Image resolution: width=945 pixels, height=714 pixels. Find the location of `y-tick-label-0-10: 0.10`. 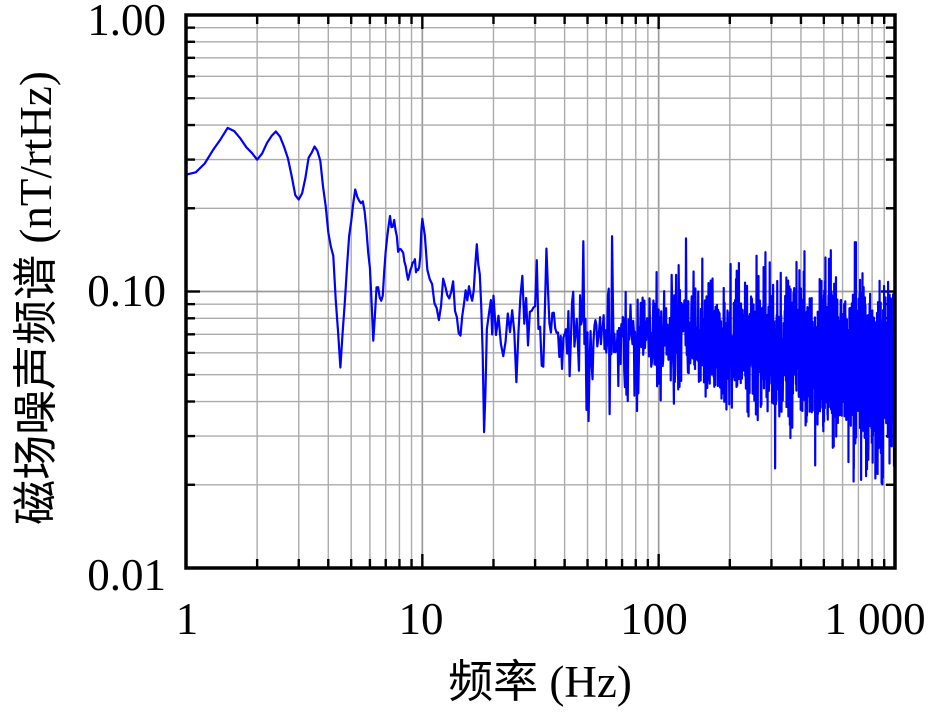

y-tick-label-0-10: 0.10 is located at coordinates (126, 291).